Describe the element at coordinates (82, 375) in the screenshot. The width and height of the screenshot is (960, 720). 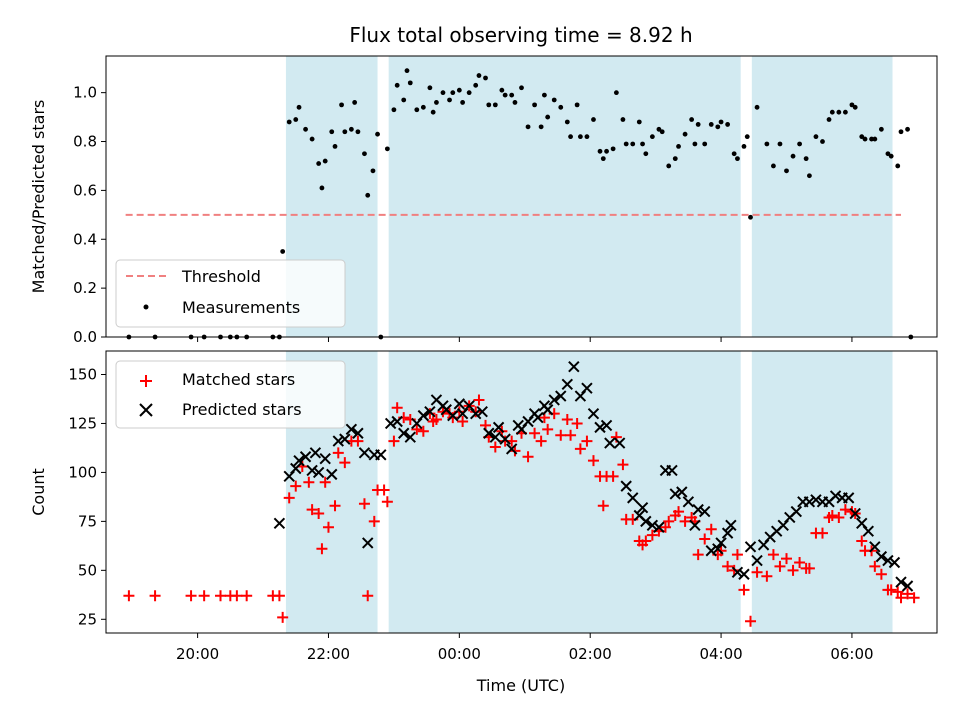
I see `count-y-tick-label-5: 150` at that location.